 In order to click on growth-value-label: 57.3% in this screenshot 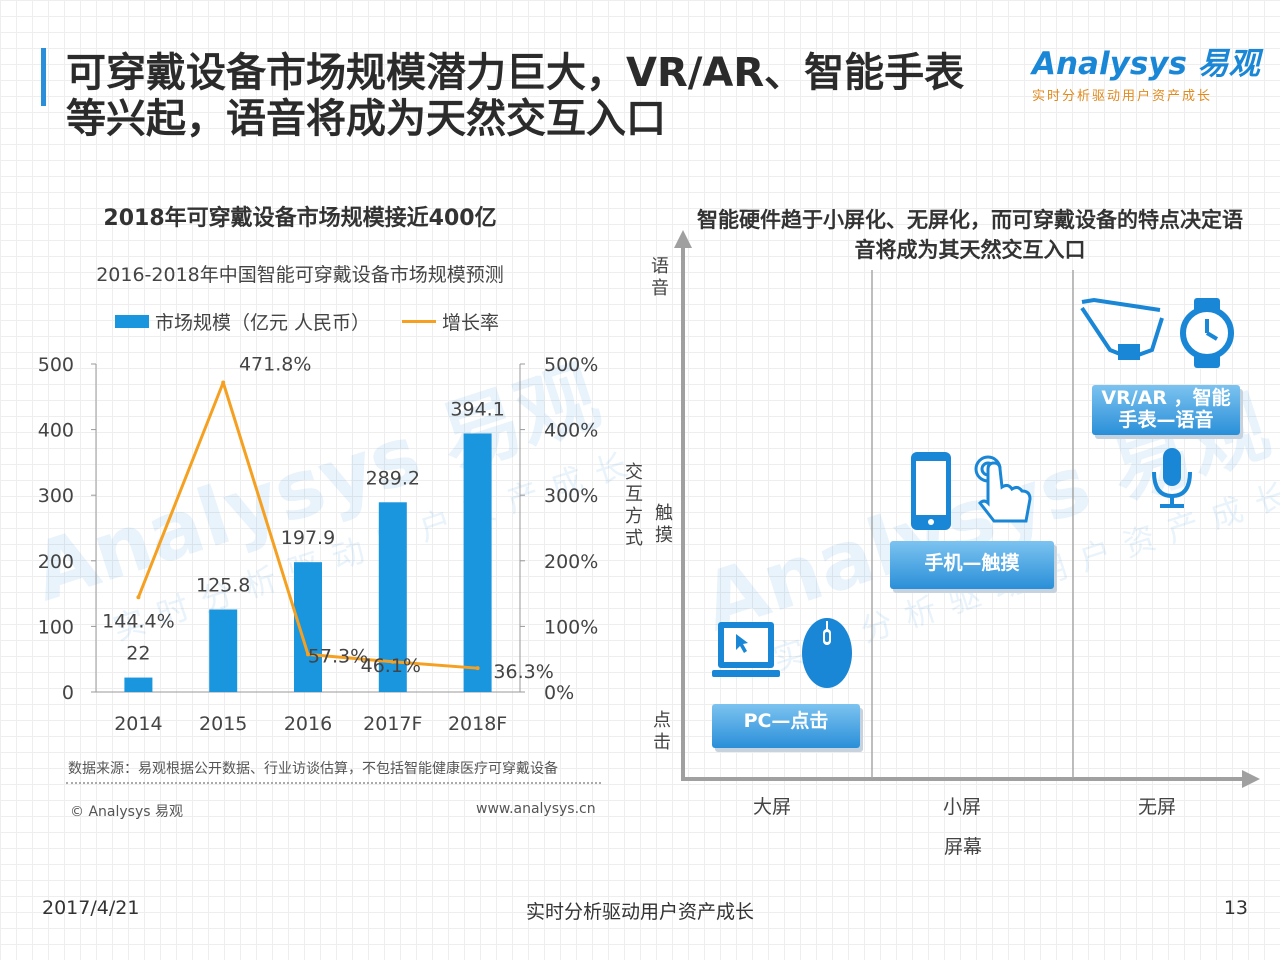, I will do `click(338, 656)`.